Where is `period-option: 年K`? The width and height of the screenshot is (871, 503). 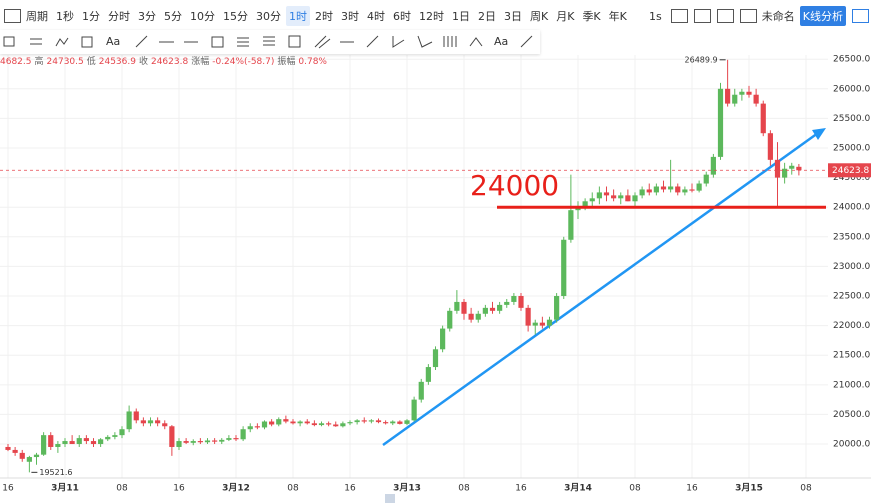
period-option: 年K is located at coordinates (617, 16).